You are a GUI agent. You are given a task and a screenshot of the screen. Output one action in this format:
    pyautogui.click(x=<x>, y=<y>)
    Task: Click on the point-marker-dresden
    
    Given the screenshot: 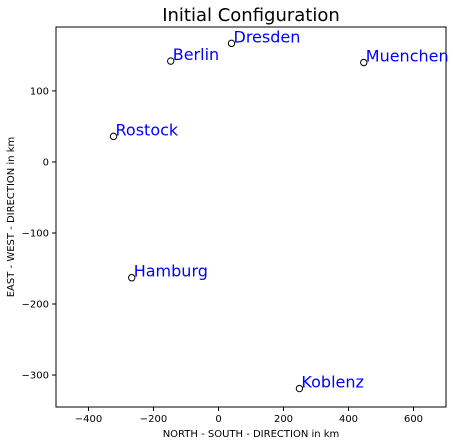 What is the action you would take?
    pyautogui.click(x=231, y=43)
    